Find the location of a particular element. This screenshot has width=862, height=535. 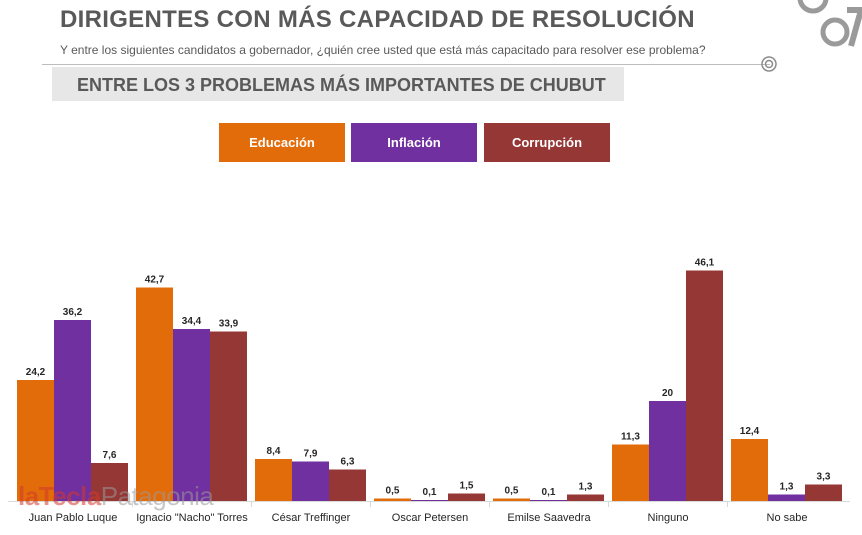

category-label: Juan Pablo Luque is located at coordinates (73, 518).